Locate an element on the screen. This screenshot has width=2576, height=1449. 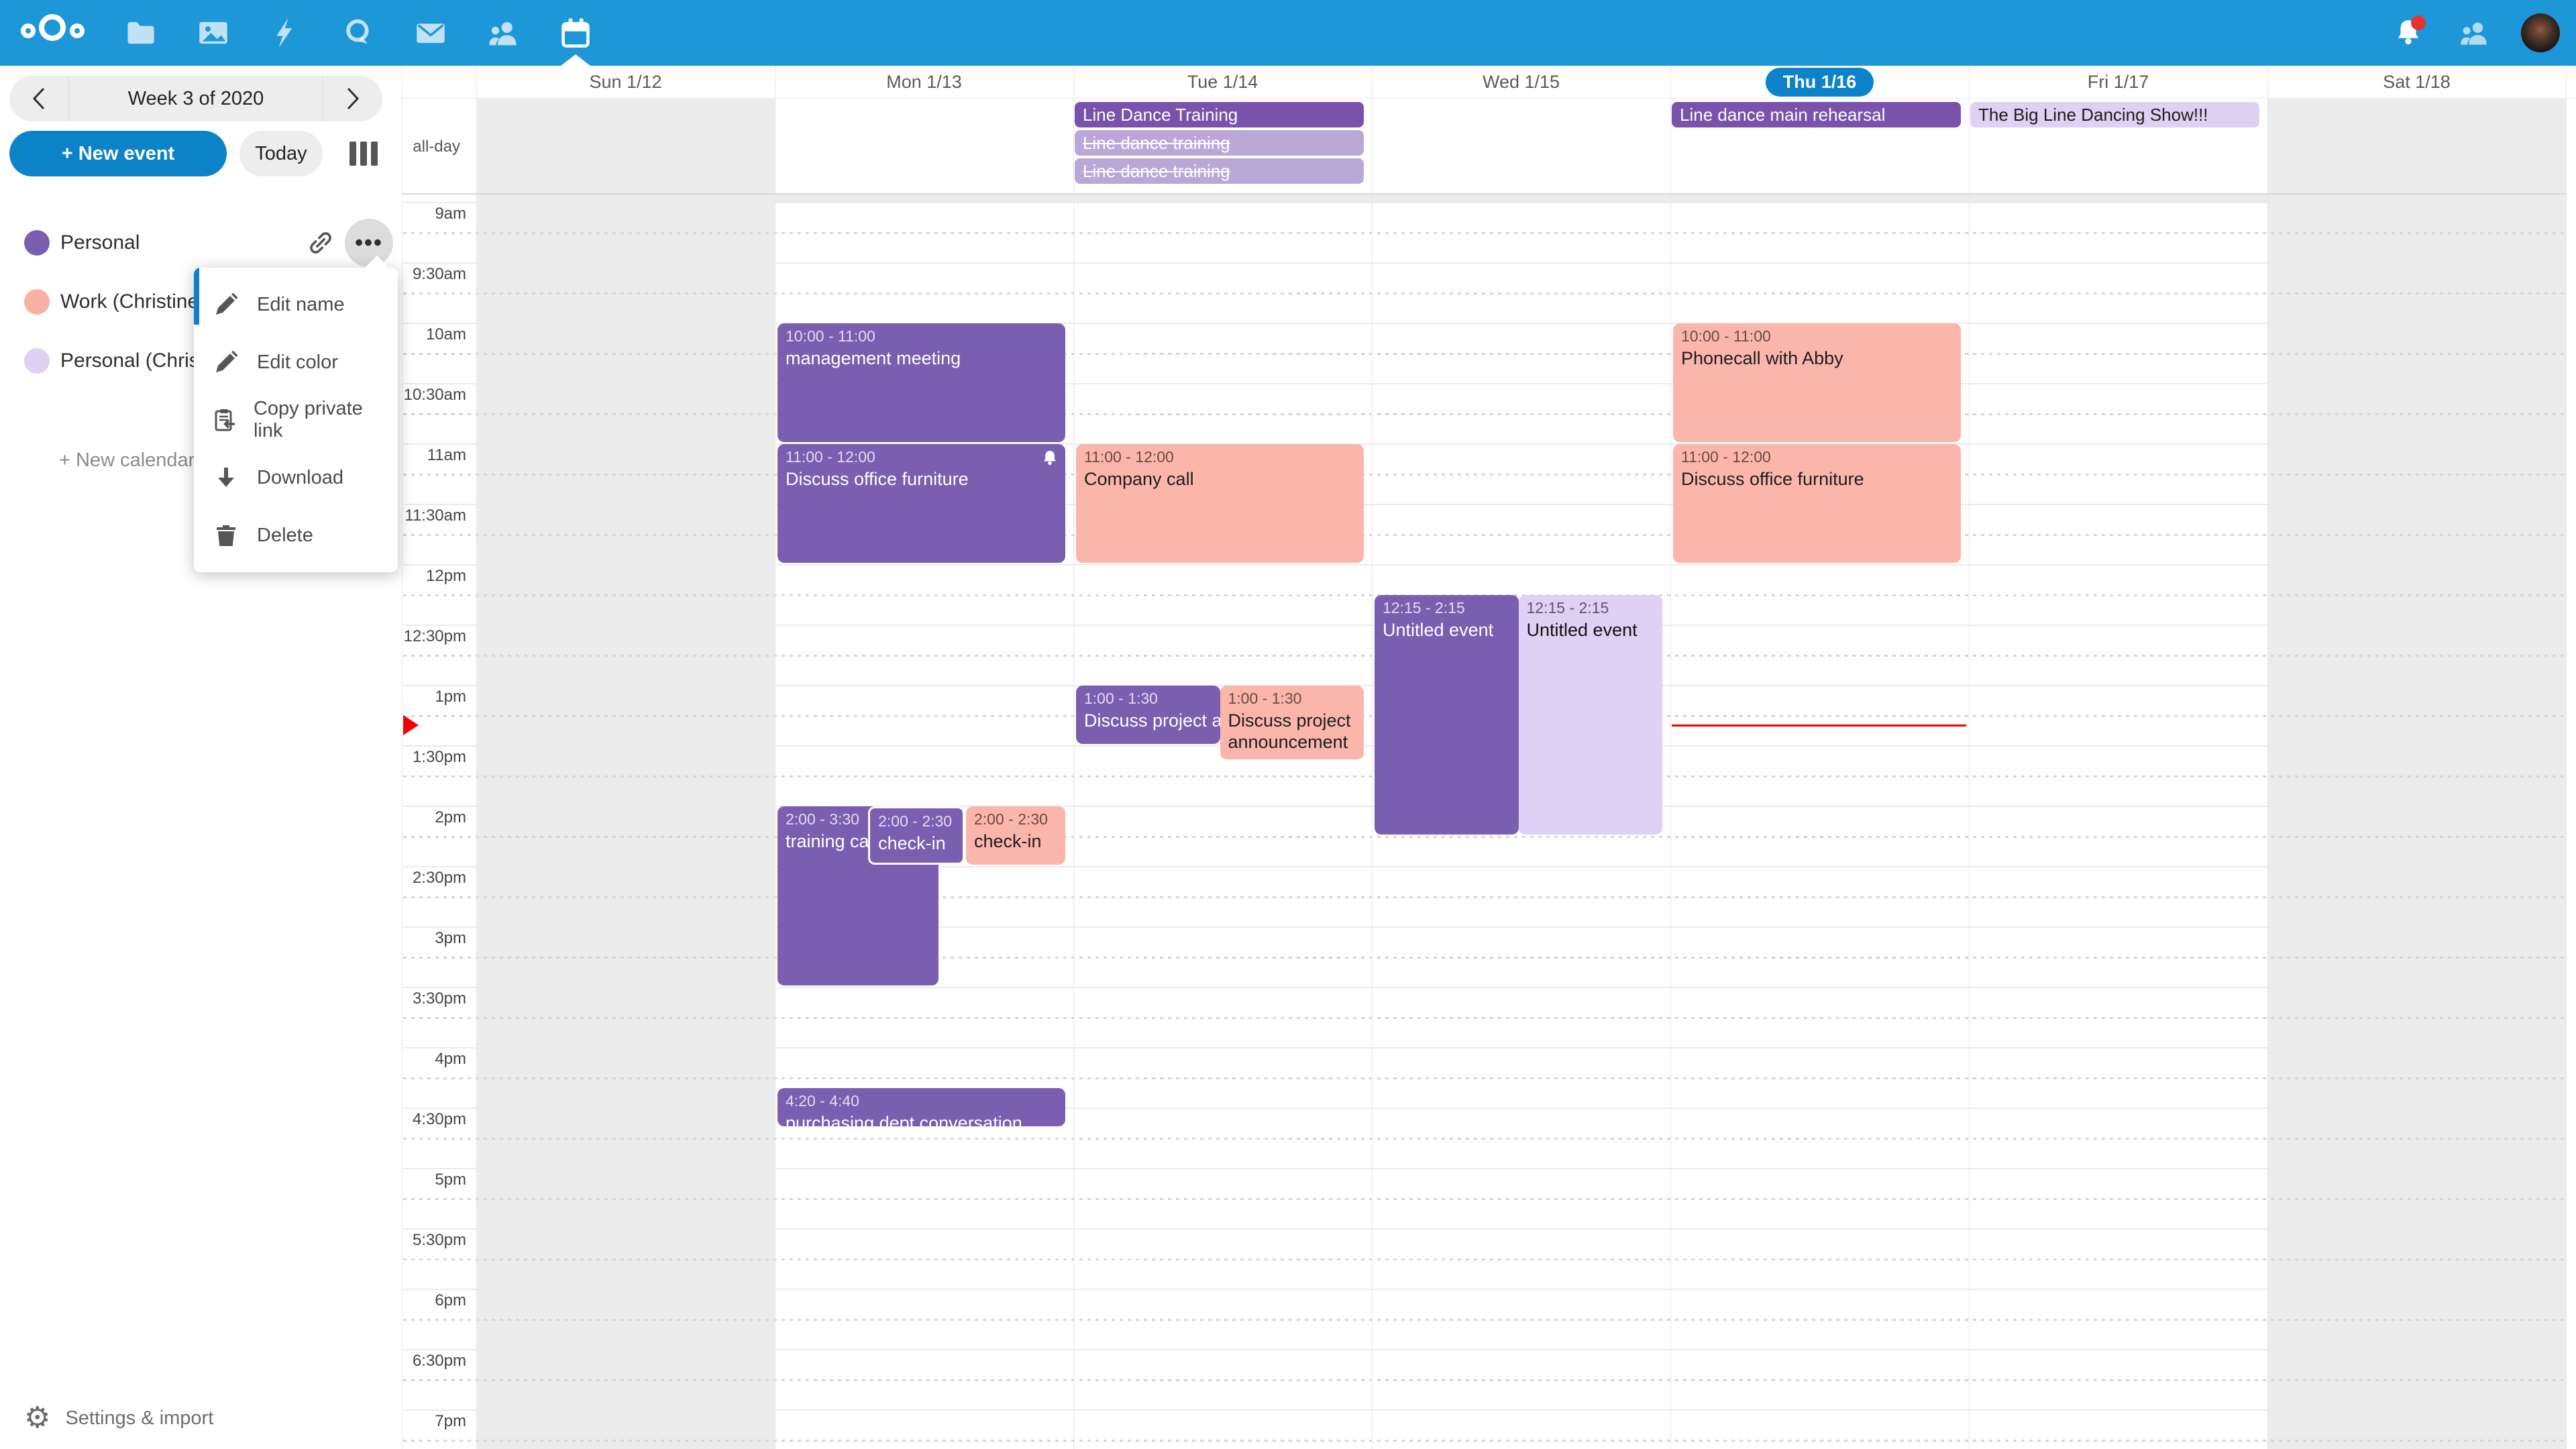
menu-item-edit-color: Edit color is located at coordinates (296, 362).